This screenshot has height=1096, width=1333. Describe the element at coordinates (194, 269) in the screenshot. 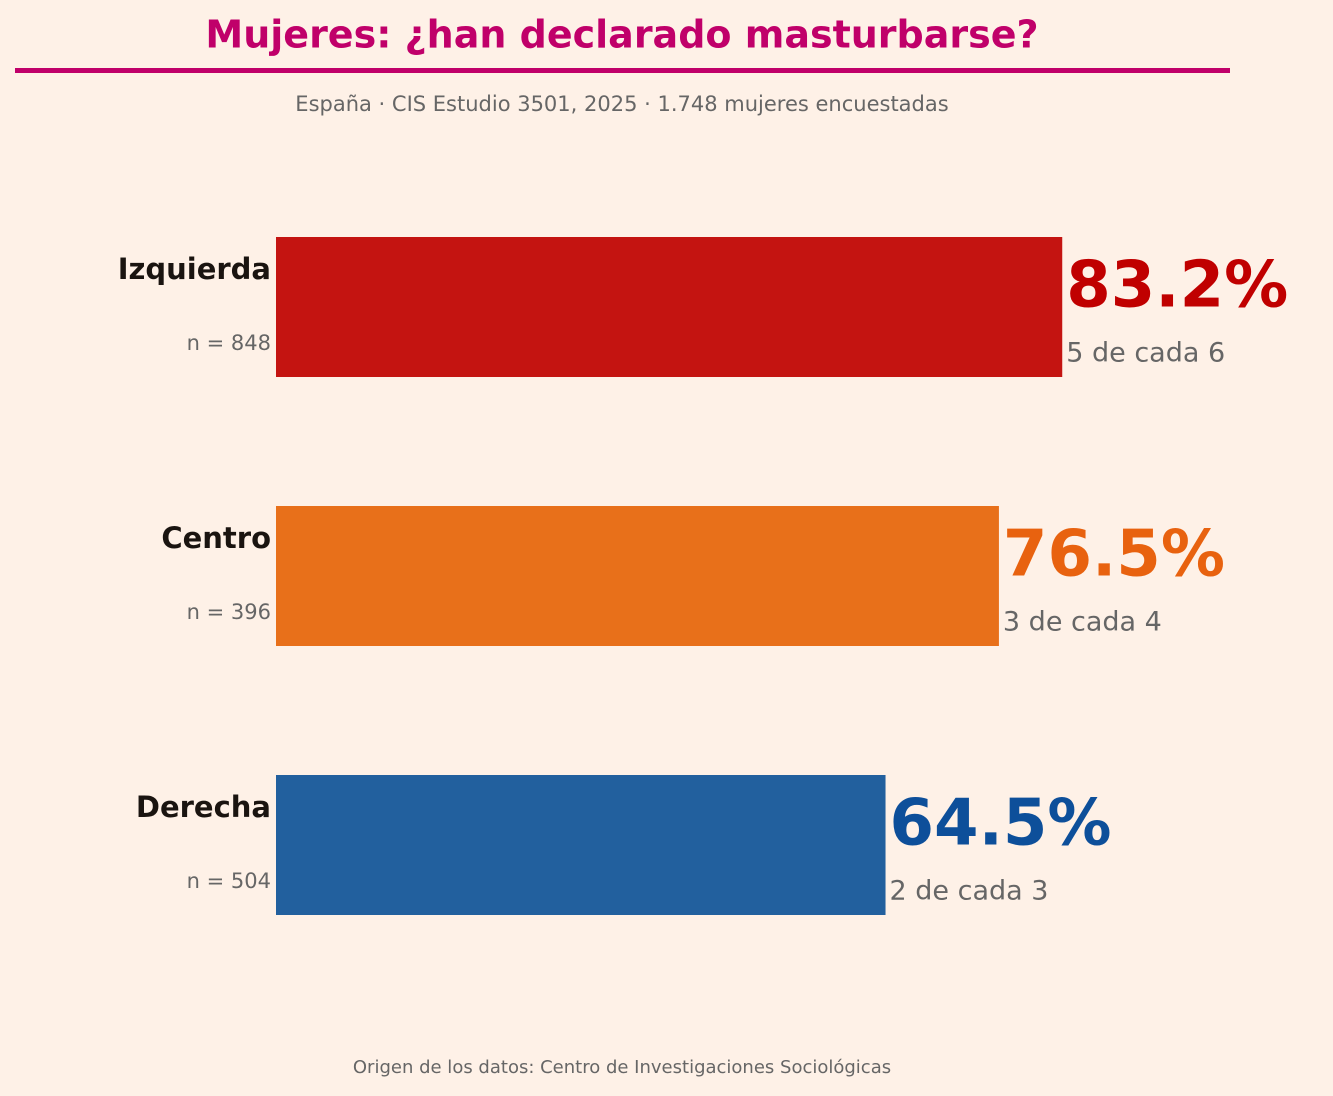

I see `category-label: Izquierda` at that location.